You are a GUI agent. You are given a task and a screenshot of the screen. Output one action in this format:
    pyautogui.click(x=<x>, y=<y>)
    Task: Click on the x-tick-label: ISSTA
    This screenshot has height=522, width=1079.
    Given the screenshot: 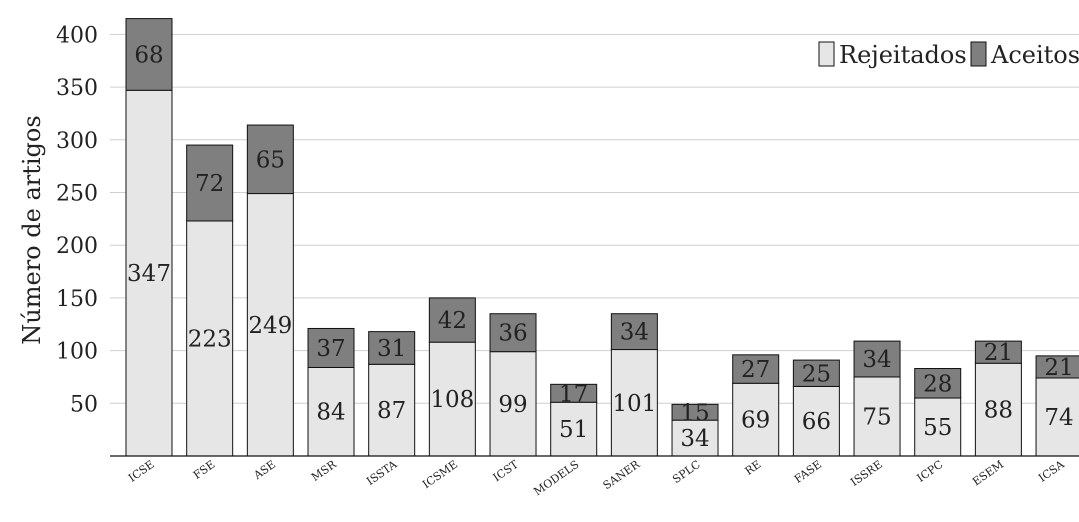 What is the action you would take?
    pyautogui.click(x=382, y=472)
    